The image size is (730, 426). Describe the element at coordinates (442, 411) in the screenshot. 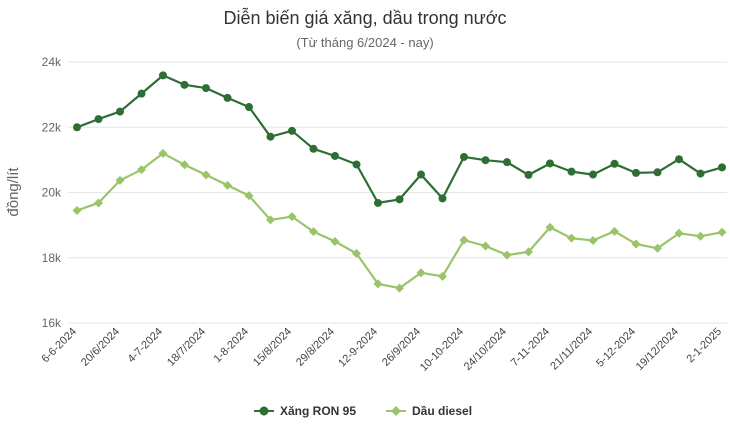

I see `legend-label-diesel: Dầu diesel` at that location.